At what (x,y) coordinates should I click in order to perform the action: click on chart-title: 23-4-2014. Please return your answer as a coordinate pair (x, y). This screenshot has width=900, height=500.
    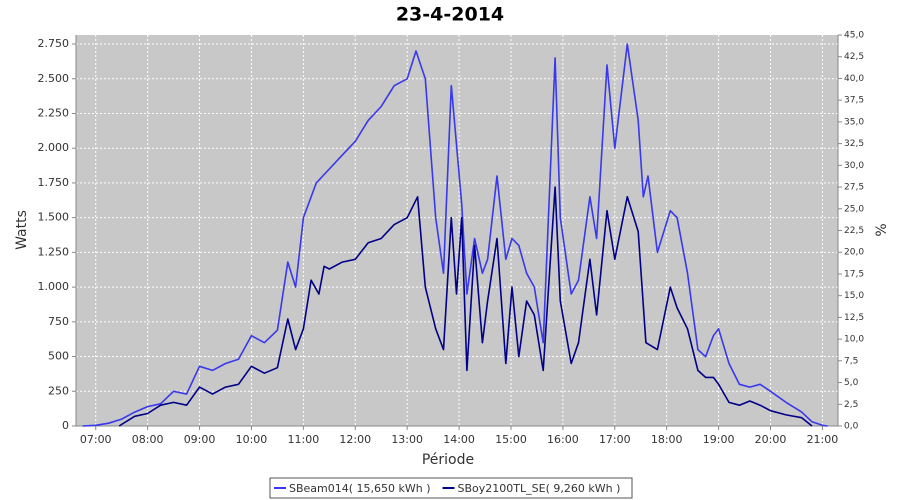
    Looking at the image, I should click on (450, 15).